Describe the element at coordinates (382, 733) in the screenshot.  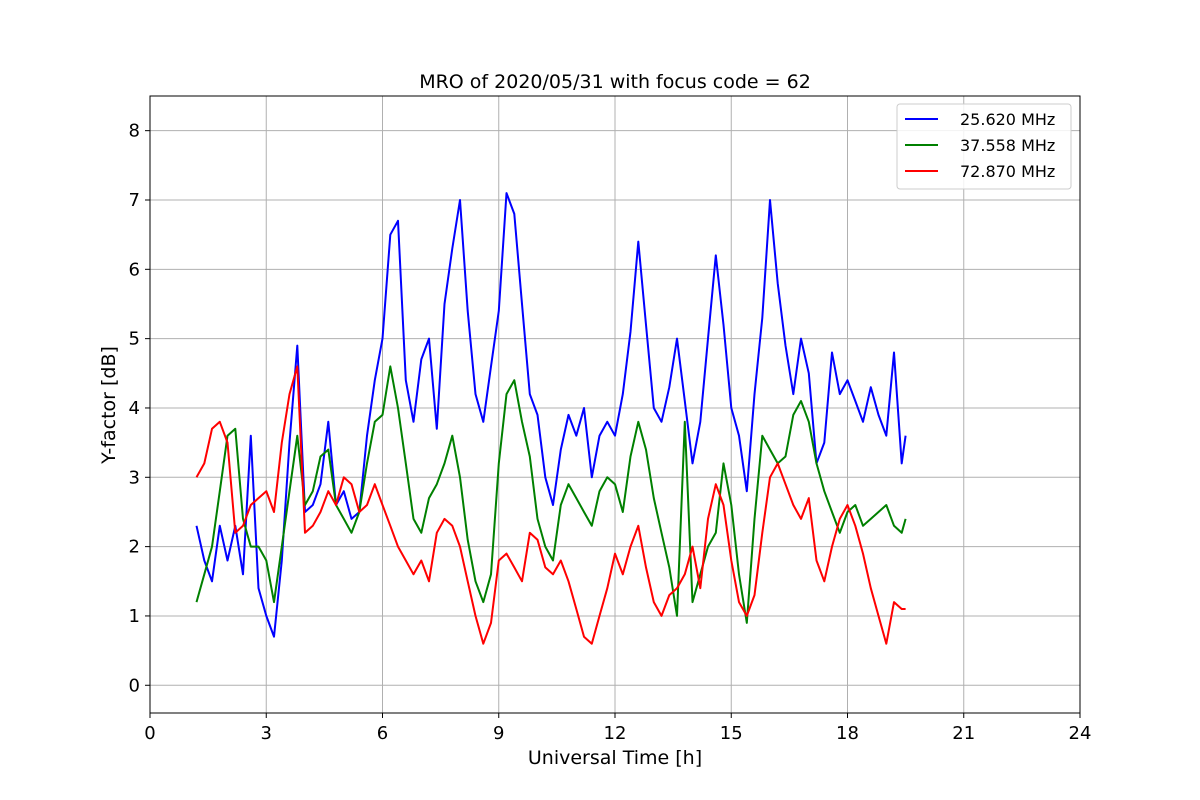
I see `x-tick-label: 6` at that location.